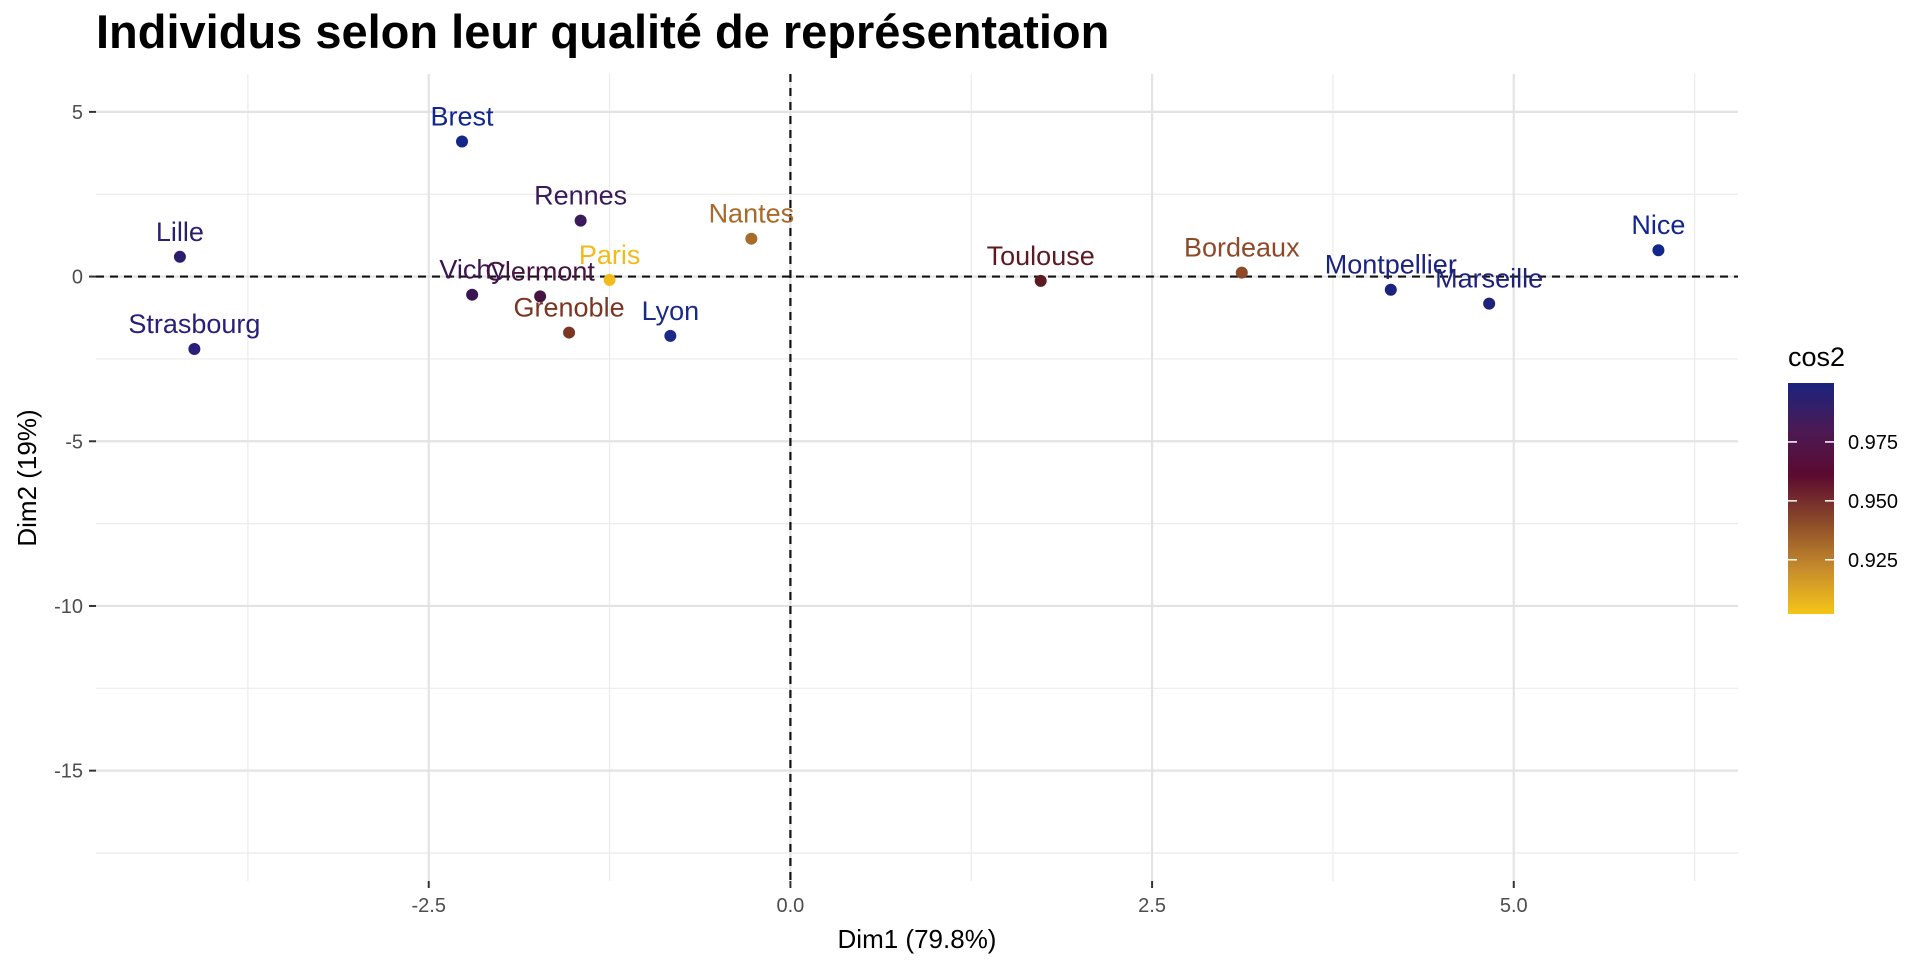 The height and width of the screenshot is (960, 1920). What do you see at coordinates (671, 311) in the screenshot?
I see `point-label: Lyon` at bounding box center [671, 311].